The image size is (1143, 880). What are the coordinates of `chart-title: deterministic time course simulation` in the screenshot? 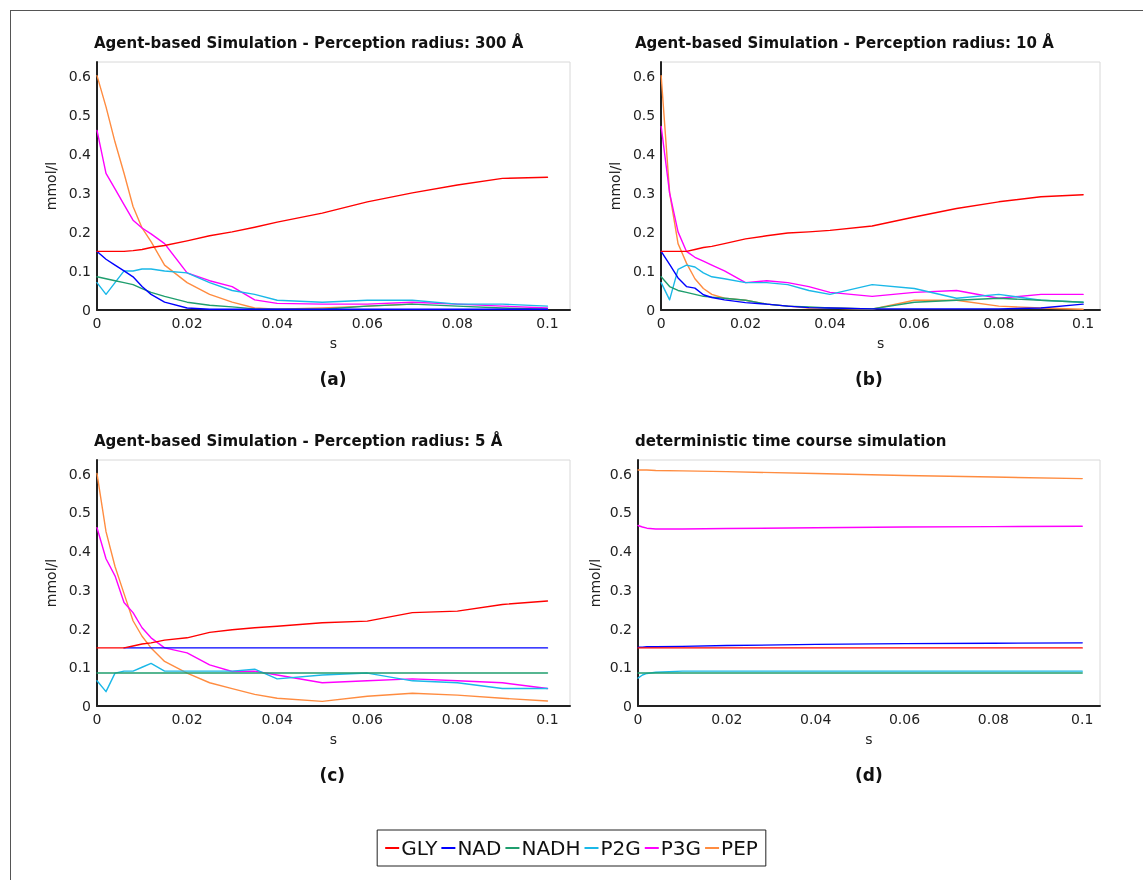 It's located at (791, 440).